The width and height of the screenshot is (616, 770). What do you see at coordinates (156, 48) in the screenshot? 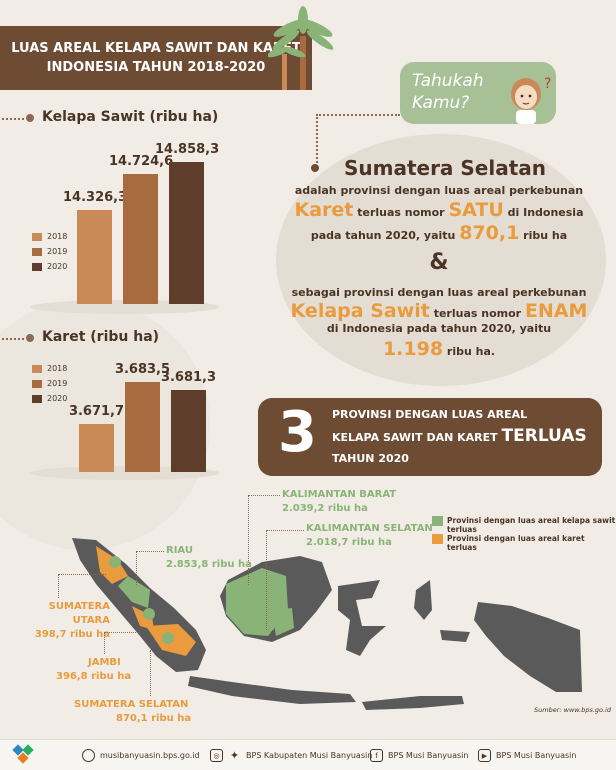
I see `title-line-1: LUAS AREAL KELAPA SAWIT DAN KARET` at bounding box center [156, 48].